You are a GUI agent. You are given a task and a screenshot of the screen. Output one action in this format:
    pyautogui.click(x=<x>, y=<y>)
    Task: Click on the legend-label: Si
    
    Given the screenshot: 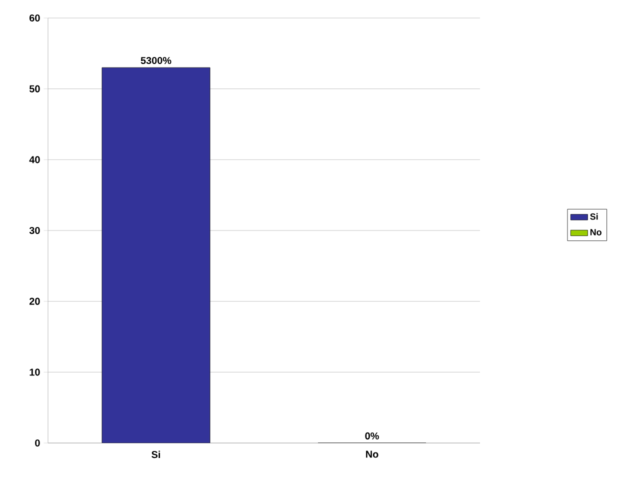 What is the action you would take?
    pyautogui.click(x=594, y=216)
    